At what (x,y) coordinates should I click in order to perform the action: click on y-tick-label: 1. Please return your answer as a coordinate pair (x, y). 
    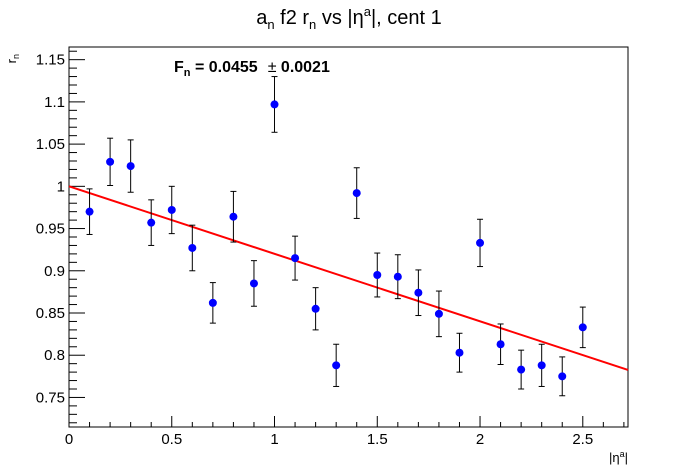
    Looking at the image, I should click on (61, 186).